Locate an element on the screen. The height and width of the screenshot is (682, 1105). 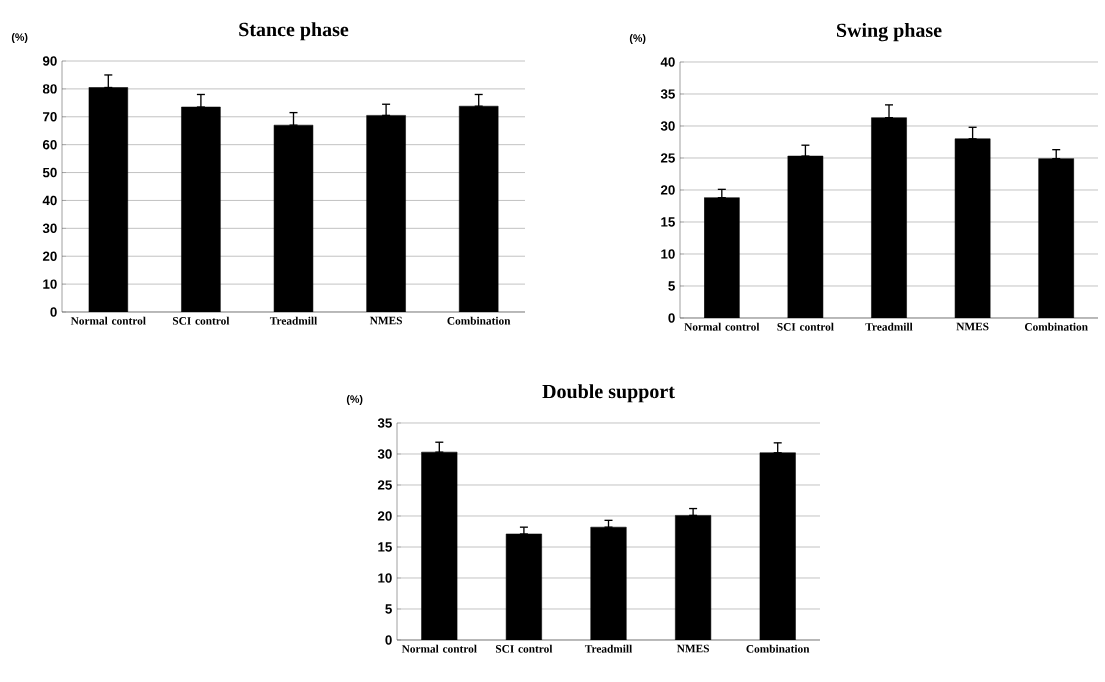
chart-title: Swing phase is located at coordinates (889, 32).